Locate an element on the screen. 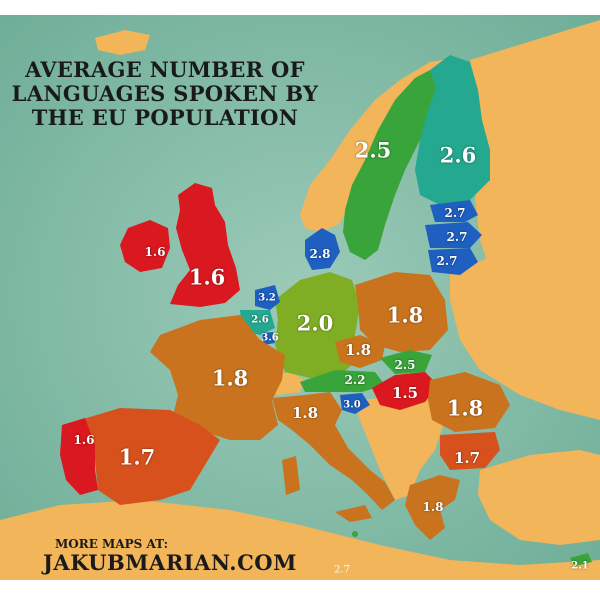  land-iceland-north is located at coordinates (122, 42).